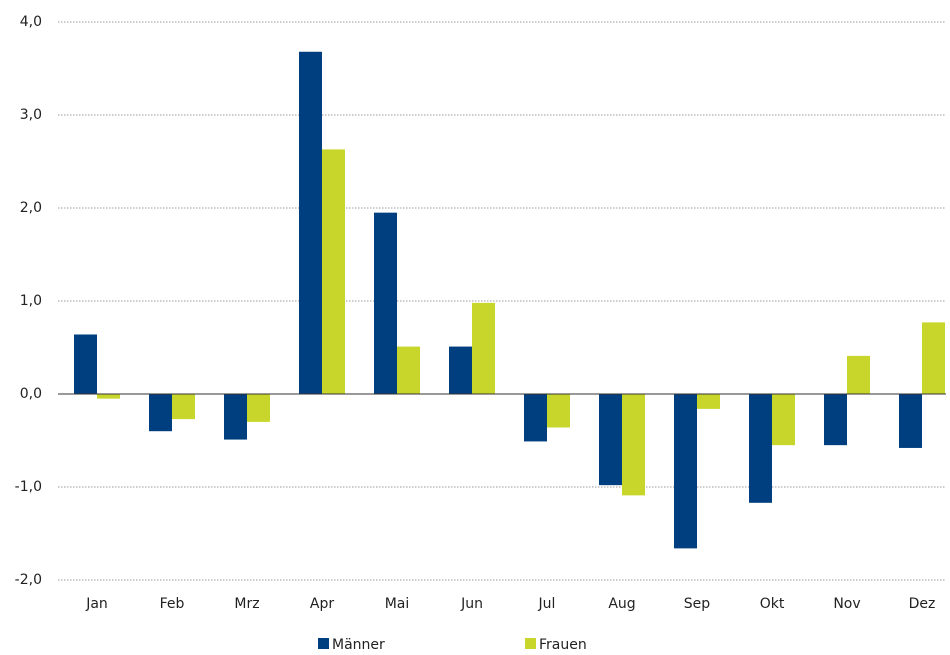 This screenshot has height=655, width=950. I want to click on y-tick-label: 4,0, so click(31, 22).